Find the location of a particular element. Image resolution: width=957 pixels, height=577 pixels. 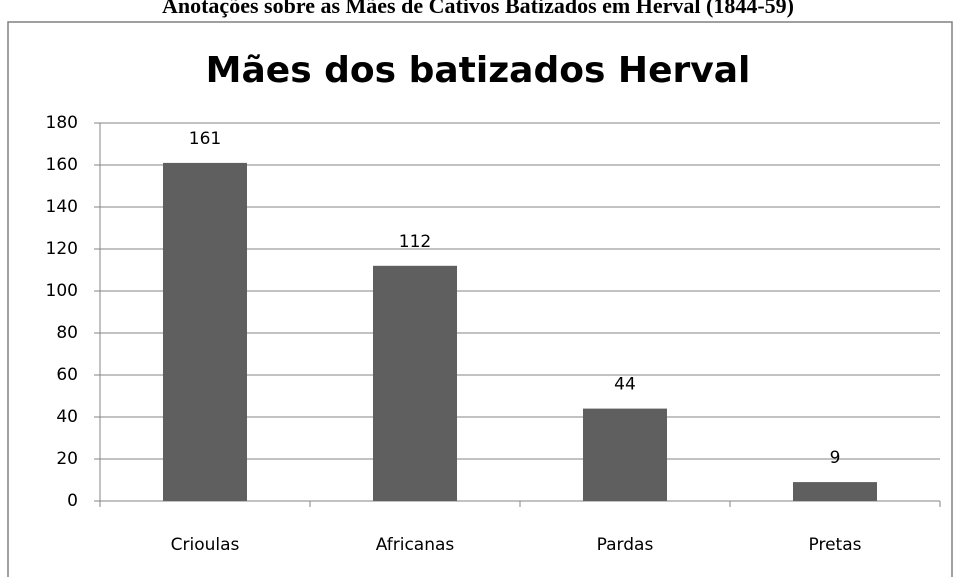

y-tick-label: 140 is located at coordinates (62, 207).